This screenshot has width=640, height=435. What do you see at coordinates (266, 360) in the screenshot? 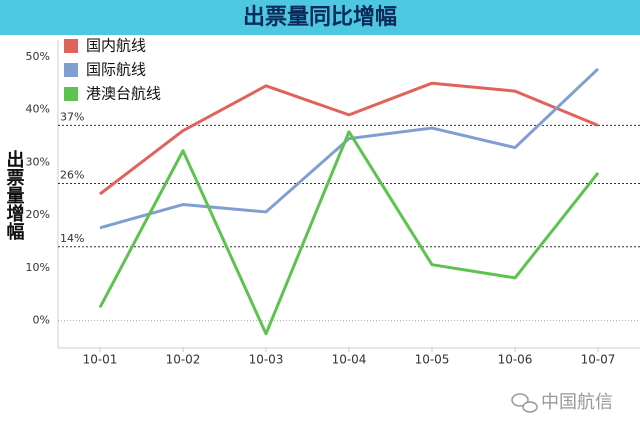
I see `x-tick-label: 10-03` at bounding box center [266, 360].